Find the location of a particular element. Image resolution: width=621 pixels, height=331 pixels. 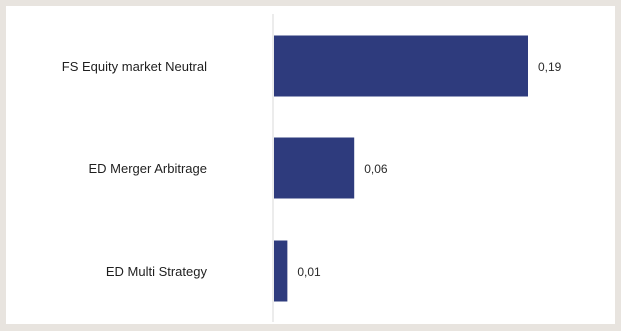

category-label: ED Merger Arbitrage is located at coordinates (148, 168).